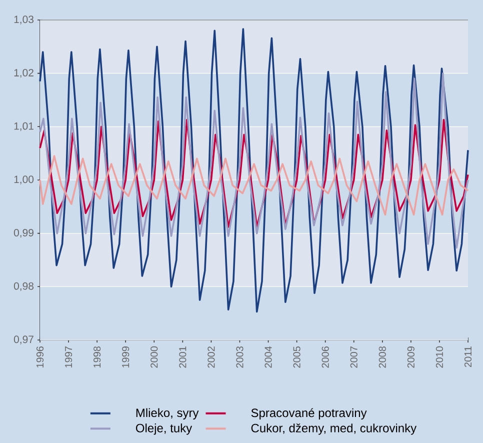 The height and width of the screenshot is (443, 483). Describe the element at coordinates (309, 414) in the screenshot. I see `legend-label: Spracované potraviny` at that location.